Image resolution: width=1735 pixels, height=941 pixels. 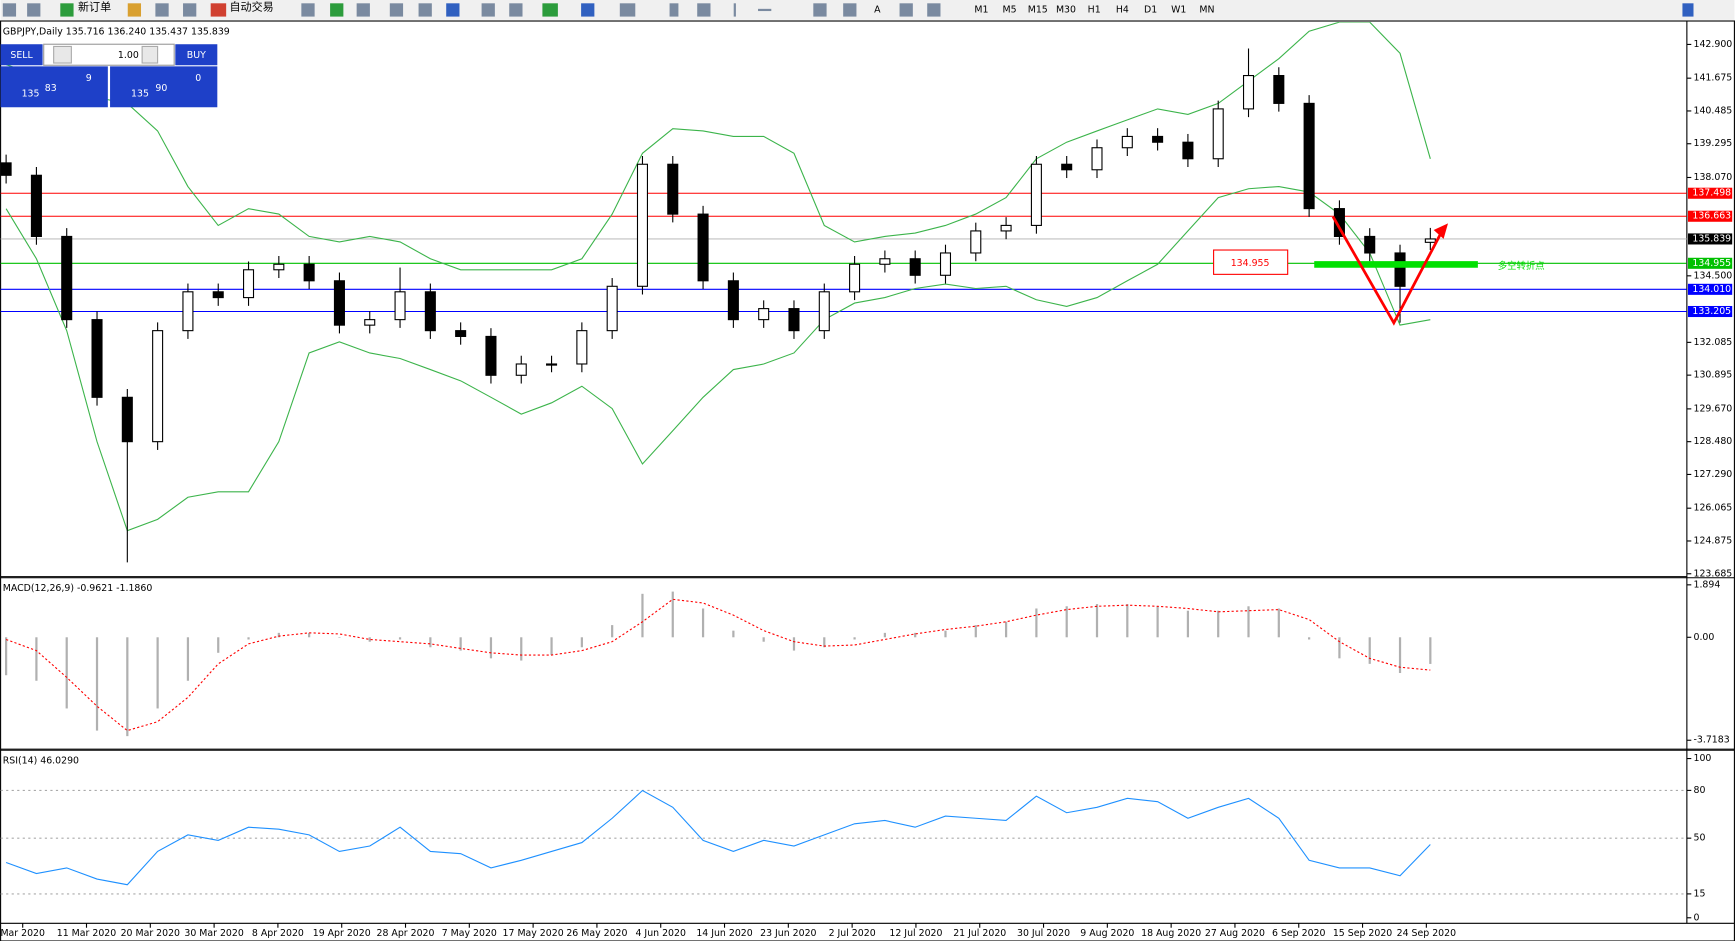 What do you see at coordinates (196, 55) in the screenshot?
I see `buy-button` at bounding box center [196, 55].